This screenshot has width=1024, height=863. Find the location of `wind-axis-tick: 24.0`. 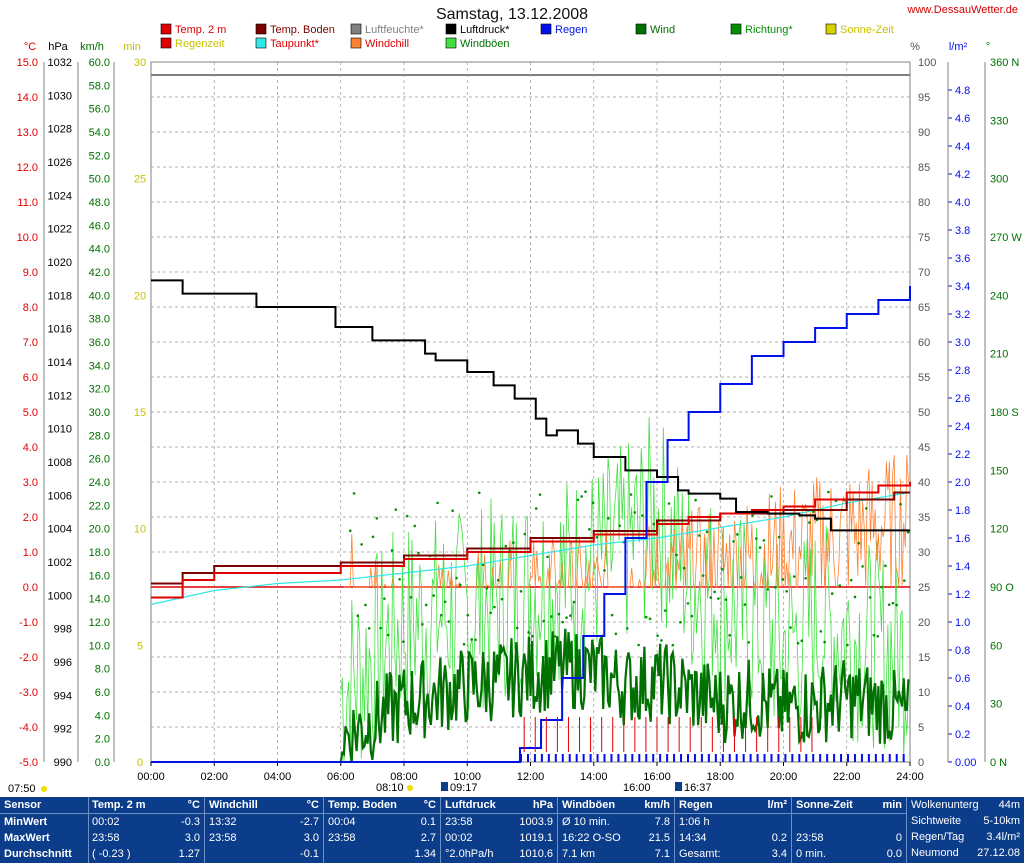

wind-axis-tick: 24.0 is located at coordinates (99, 483).